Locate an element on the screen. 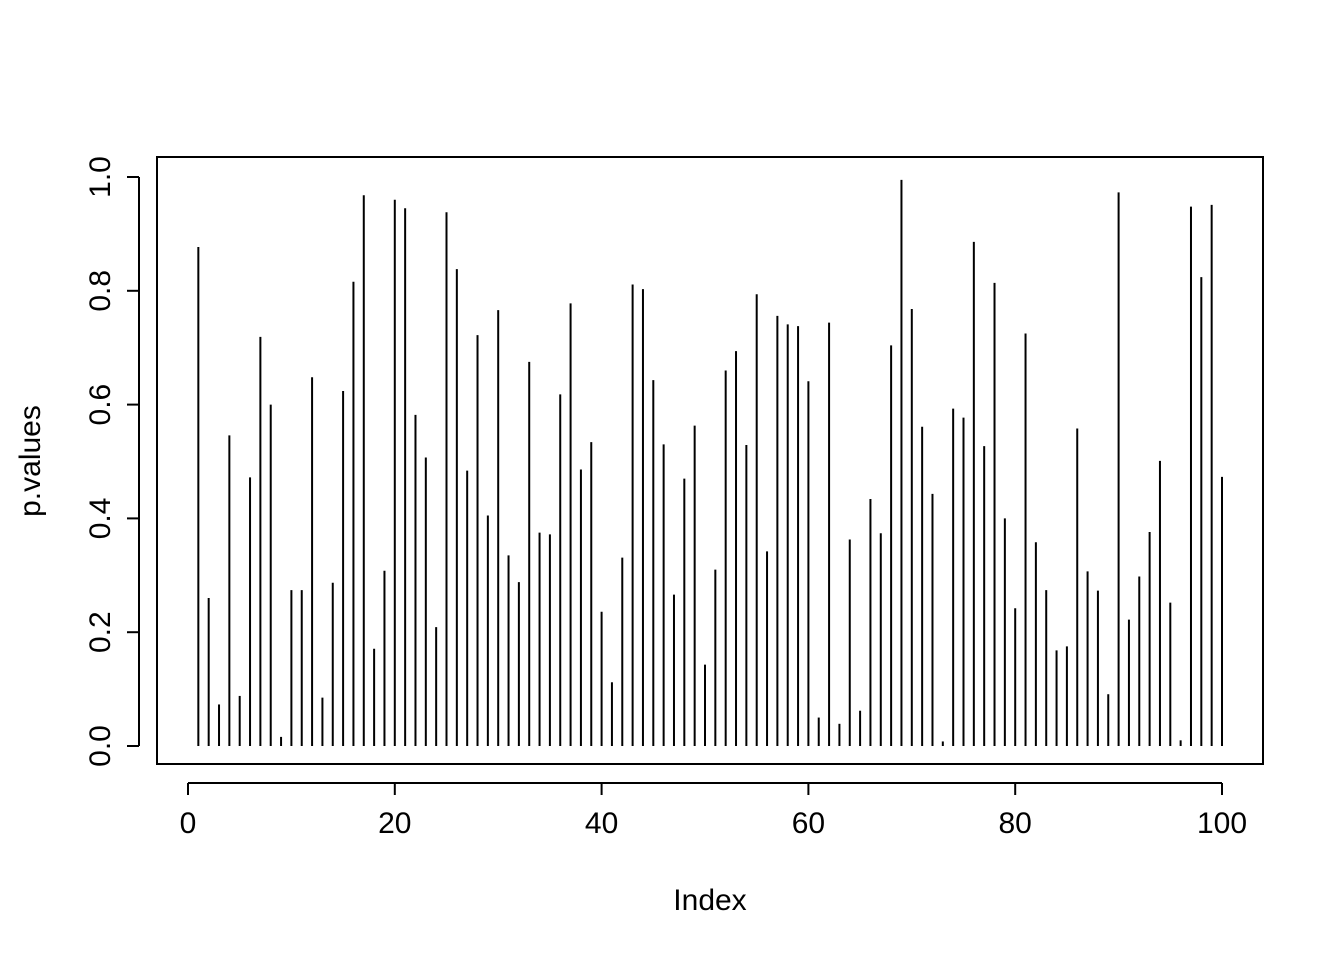 This screenshot has width=1344, height=960. y-tick-label-0.4: 0.4 is located at coordinates (100, 519).